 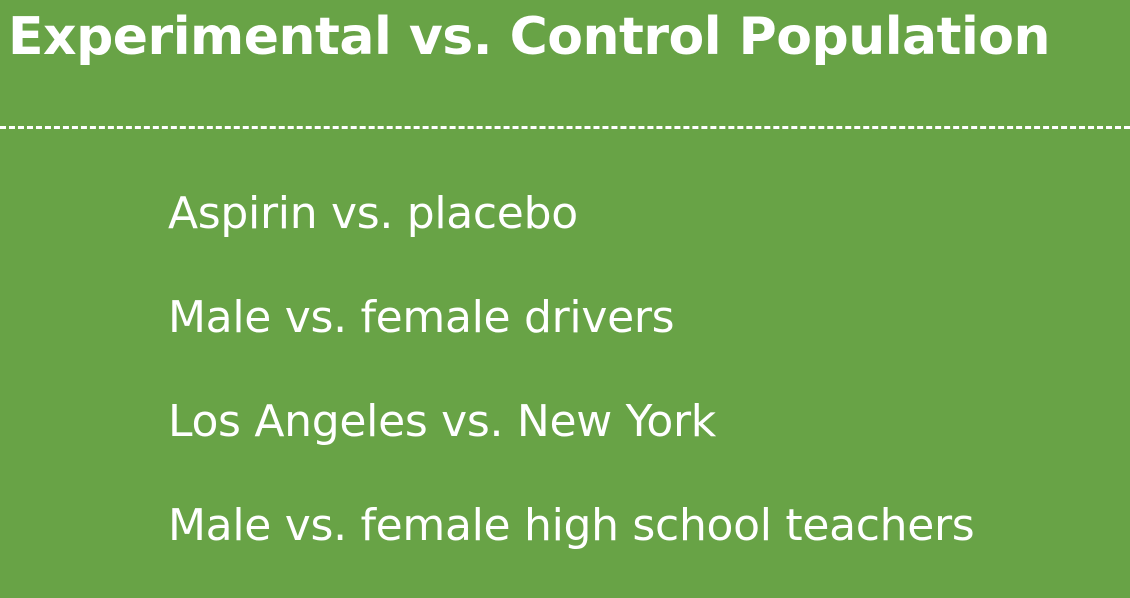 I want to click on slide-title: Experimental vs. Control Population, so click(x=529, y=37).